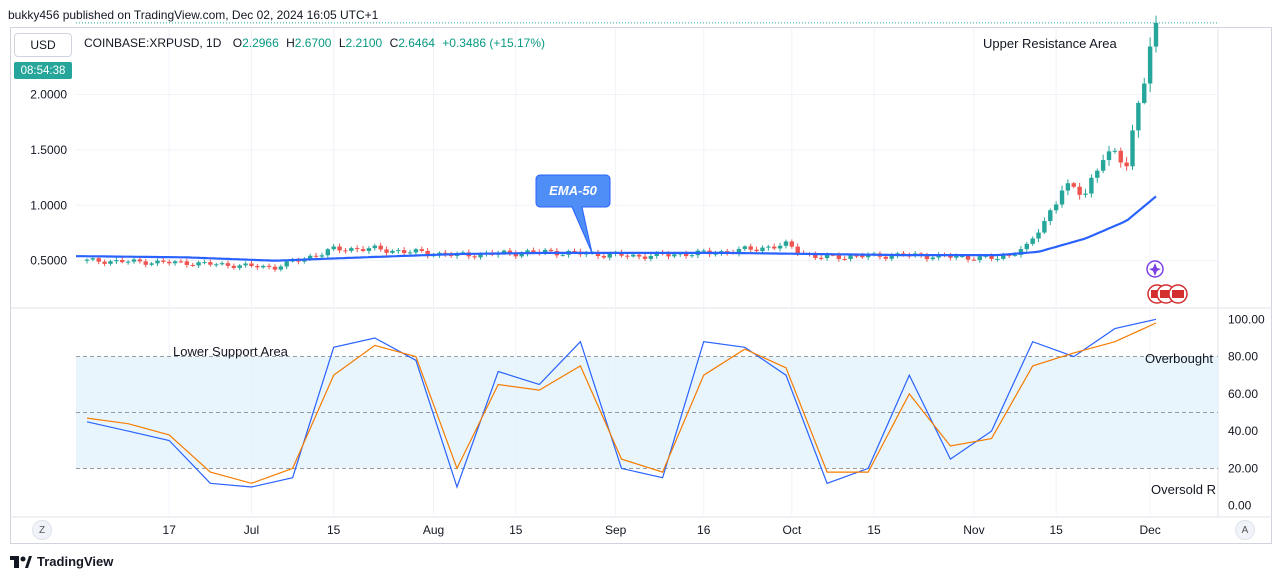 Image resolution: width=1281 pixels, height=579 pixels. Describe the element at coordinates (616, 530) in the screenshot. I see `time-tick-label: Sep` at that location.